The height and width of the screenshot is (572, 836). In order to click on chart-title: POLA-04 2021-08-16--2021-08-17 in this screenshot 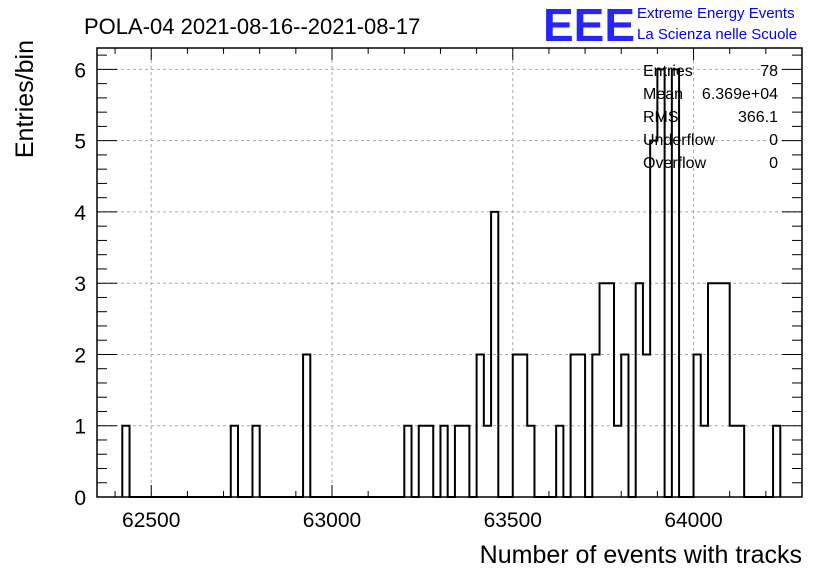, I will do `click(252, 26)`.